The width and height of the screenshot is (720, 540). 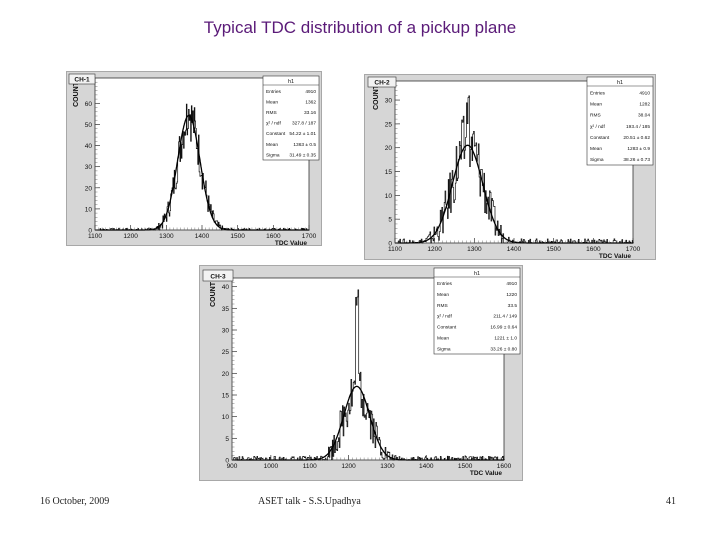 What do you see at coordinates (89, 125) in the screenshot?
I see `y-tick-label: 50` at bounding box center [89, 125].